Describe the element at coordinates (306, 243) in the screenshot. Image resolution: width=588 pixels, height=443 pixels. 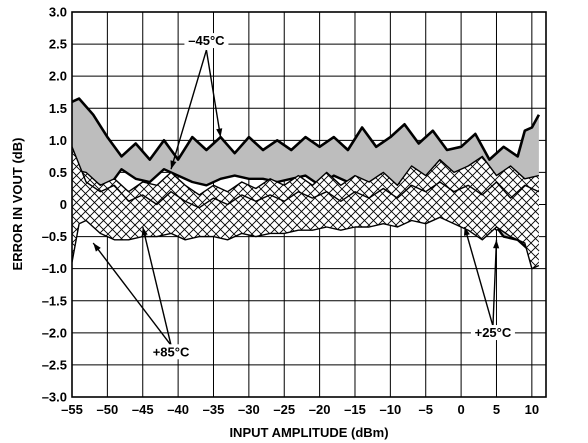
I see `band-lower-line-85C` at that location.